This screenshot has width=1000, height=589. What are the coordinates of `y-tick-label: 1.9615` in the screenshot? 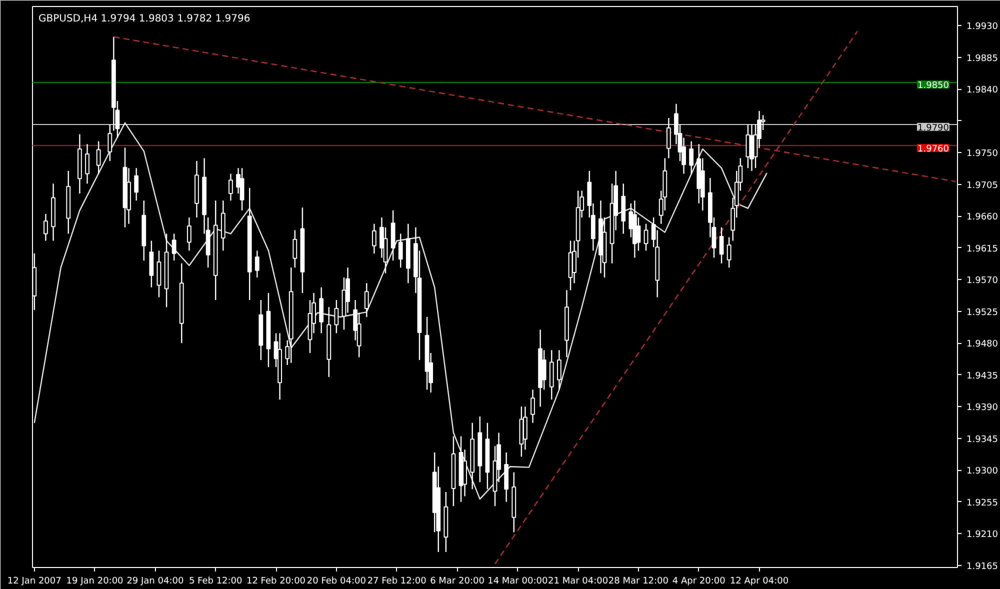 It's located at (982, 249).